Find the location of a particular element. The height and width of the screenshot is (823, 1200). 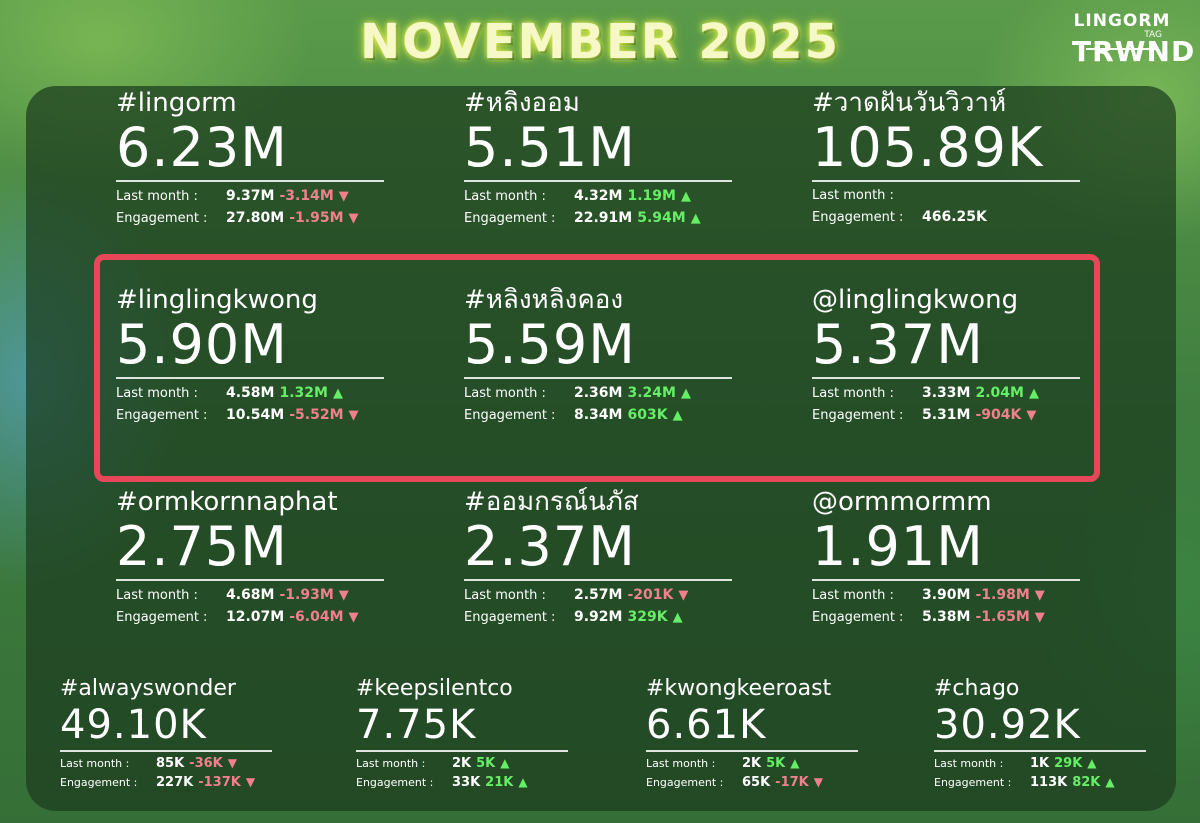

last-month: Last month : 1K 29K ▲ is located at coordinates (1040, 763).